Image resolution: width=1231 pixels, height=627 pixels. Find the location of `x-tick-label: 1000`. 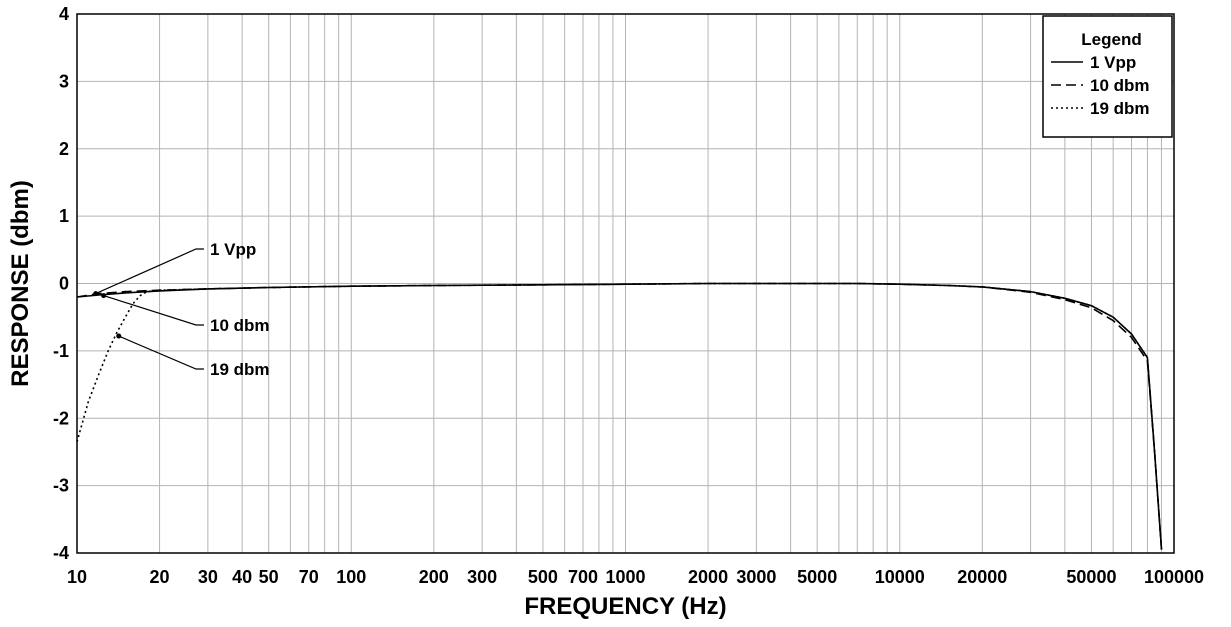

x-tick-label: 1000 is located at coordinates (625, 577).